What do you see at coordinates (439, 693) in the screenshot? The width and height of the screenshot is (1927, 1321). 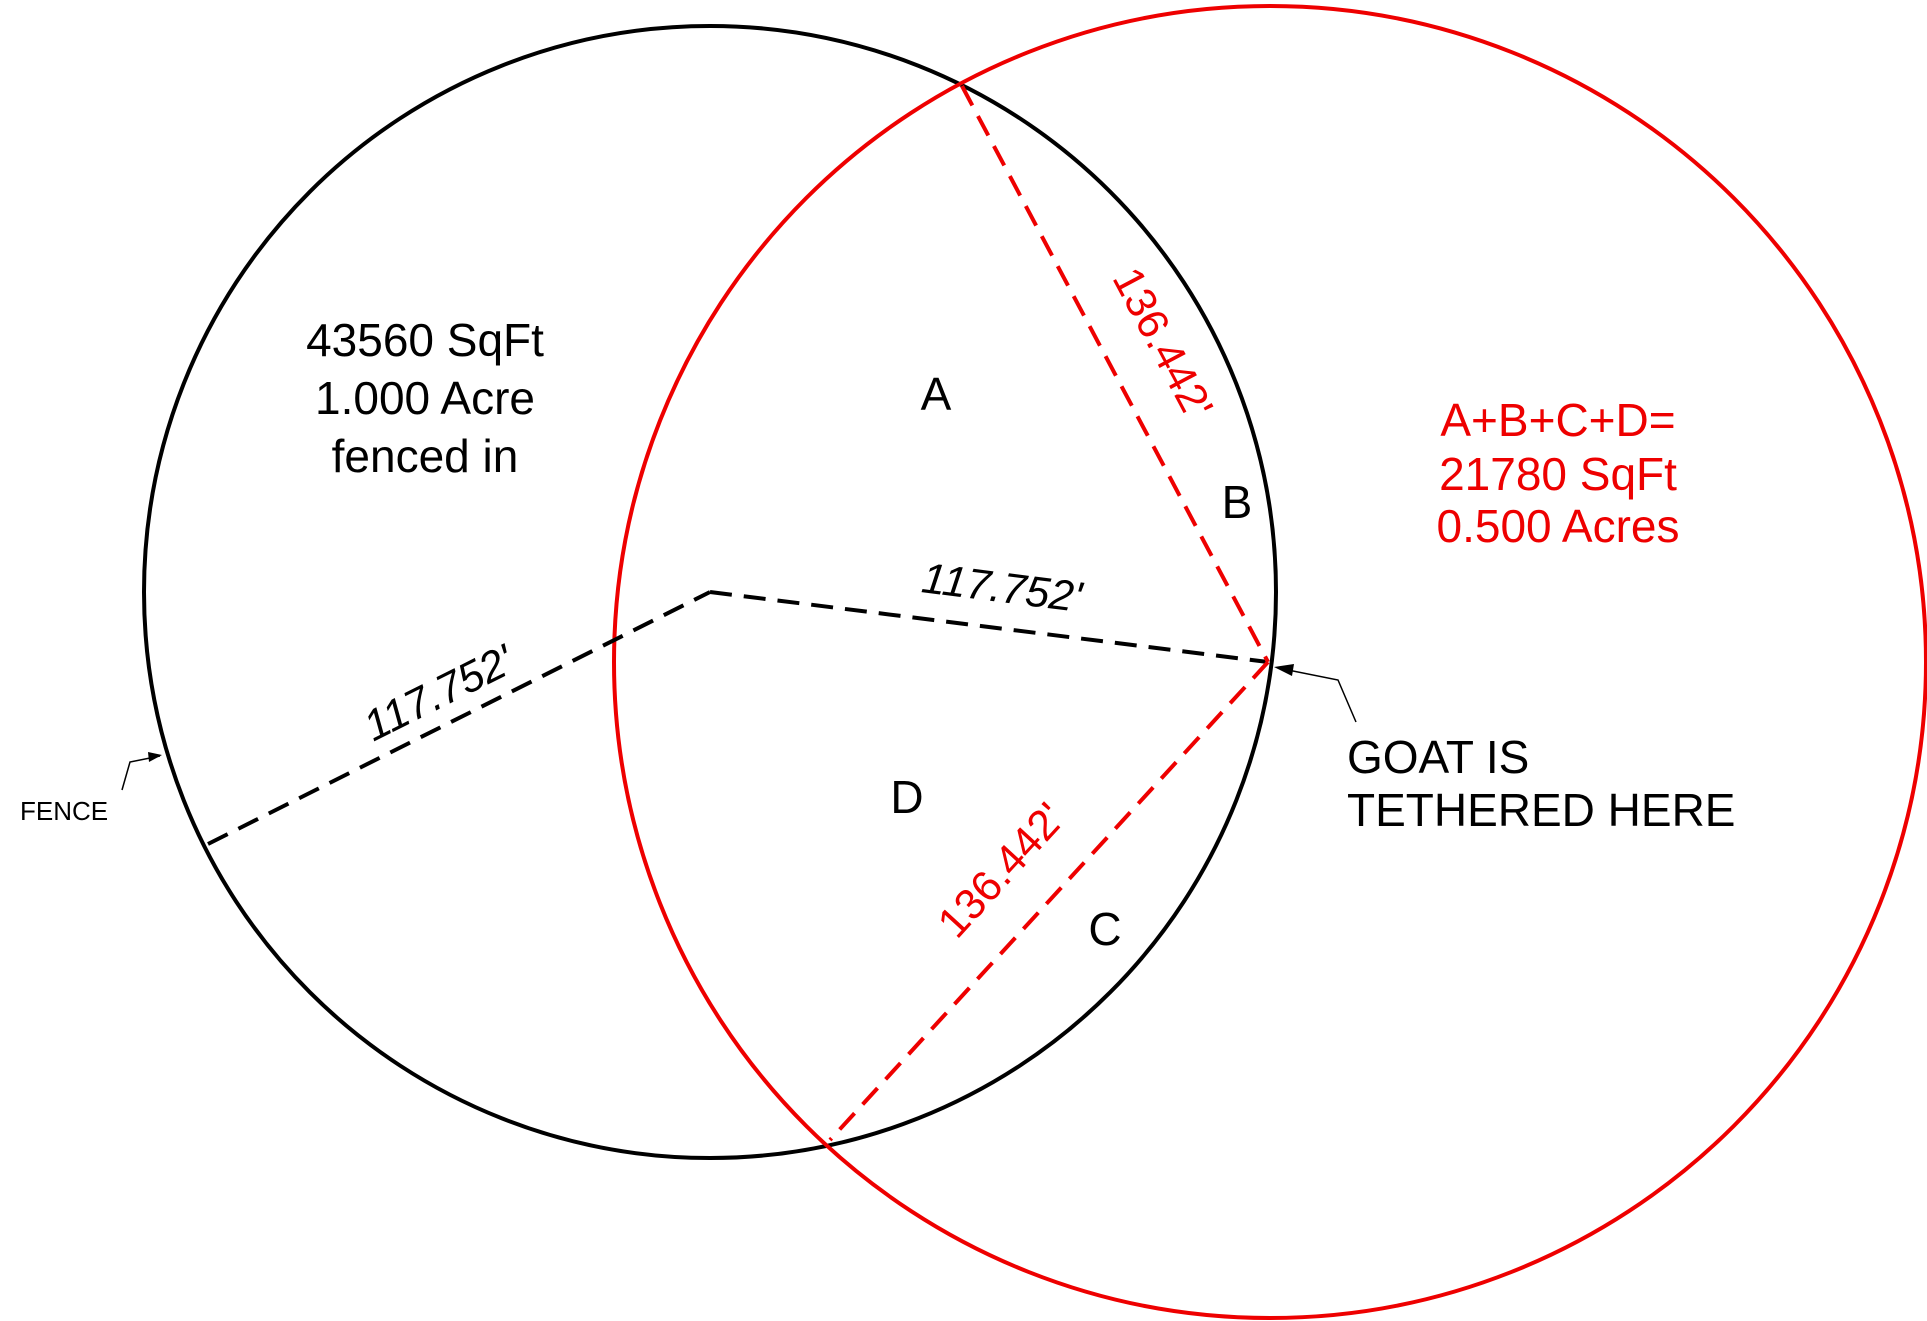 I see `fence-radius-left-label: 117.752'` at bounding box center [439, 693].